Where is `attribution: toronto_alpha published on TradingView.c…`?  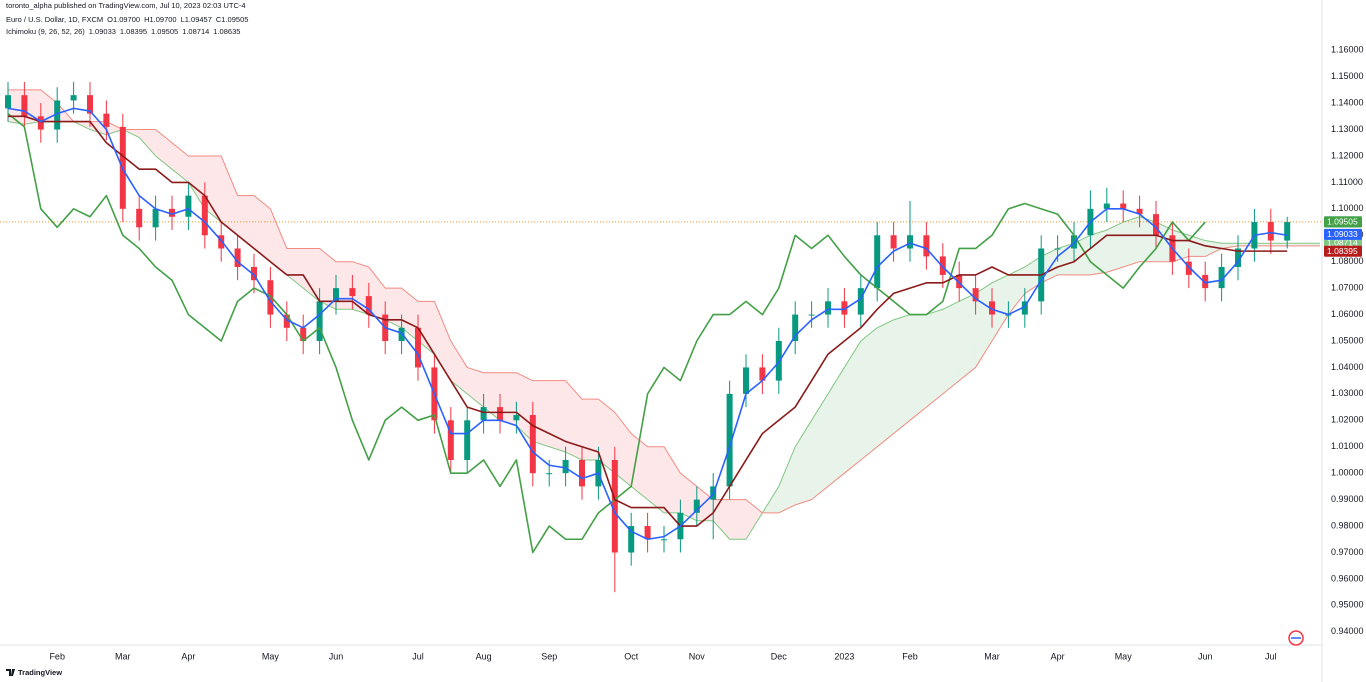
attribution: toronto_alpha published on TradingView.c… is located at coordinates (126, 5).